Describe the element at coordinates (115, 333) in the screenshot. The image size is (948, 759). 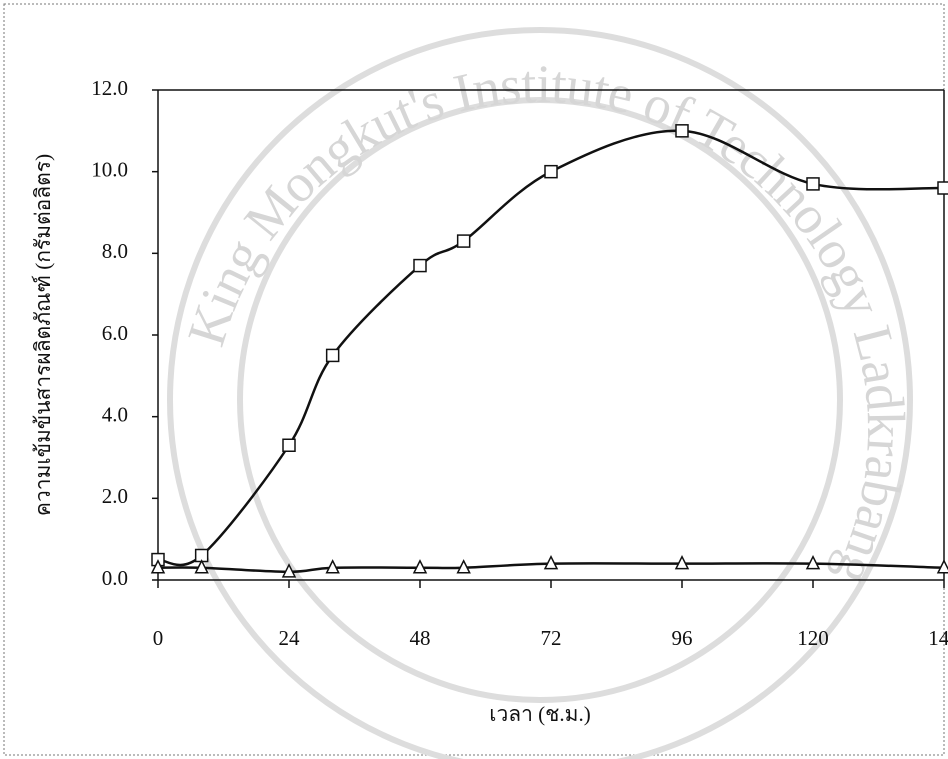
I see `y-tick-label: 6.0` at that location.